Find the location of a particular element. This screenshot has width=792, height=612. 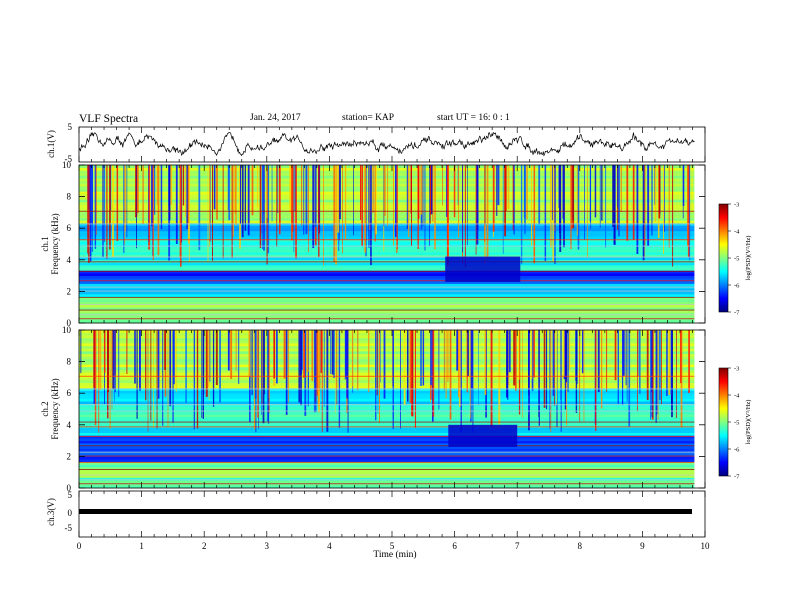

ch3-waveform-ylabel: ch.3(V) is located at coordinates (51, 512).